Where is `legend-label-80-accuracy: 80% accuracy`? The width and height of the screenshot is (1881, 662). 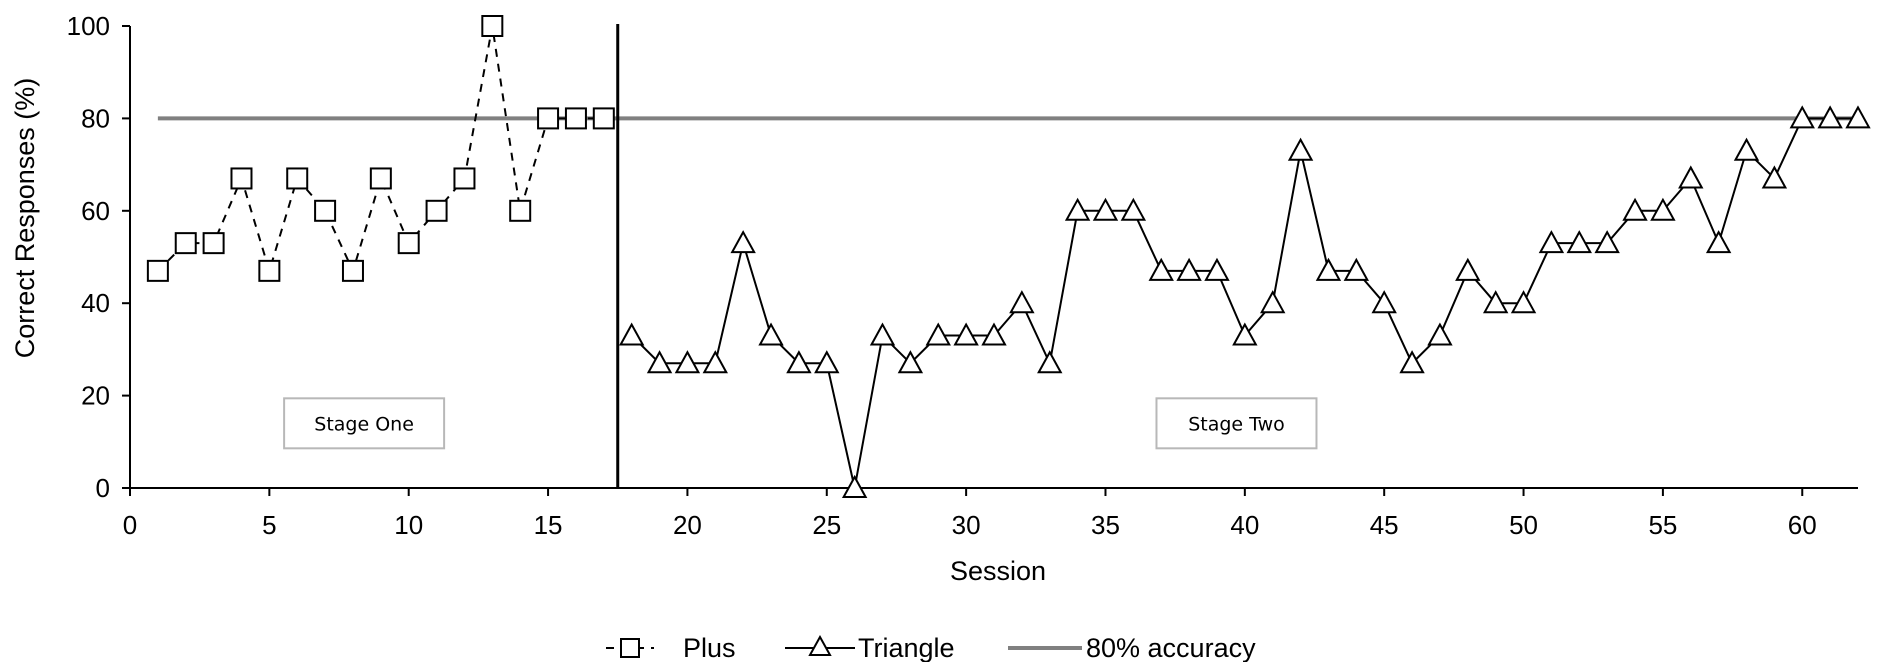
legend-label-80-accuracy: 80% accuracy is located at coordinates (1171, 647).